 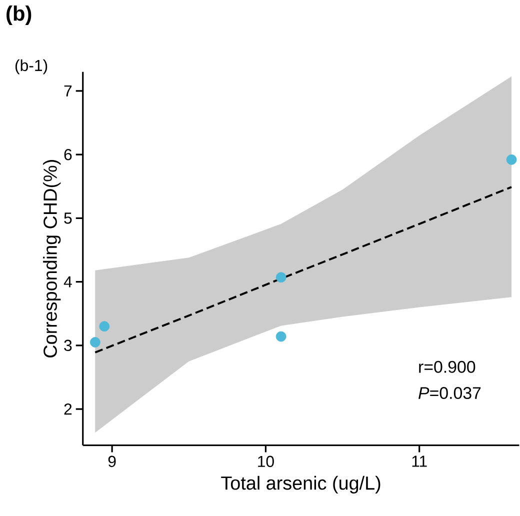 What do you see at coordinates (68, 345) in the screenshot?
I see `y-tick-label: 3` at bounding box center [68, 345].